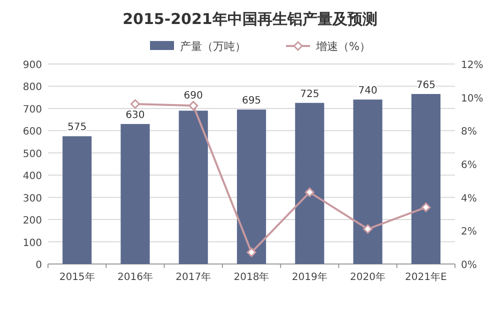  I want to click on data-label: 765, so click(426, 85).